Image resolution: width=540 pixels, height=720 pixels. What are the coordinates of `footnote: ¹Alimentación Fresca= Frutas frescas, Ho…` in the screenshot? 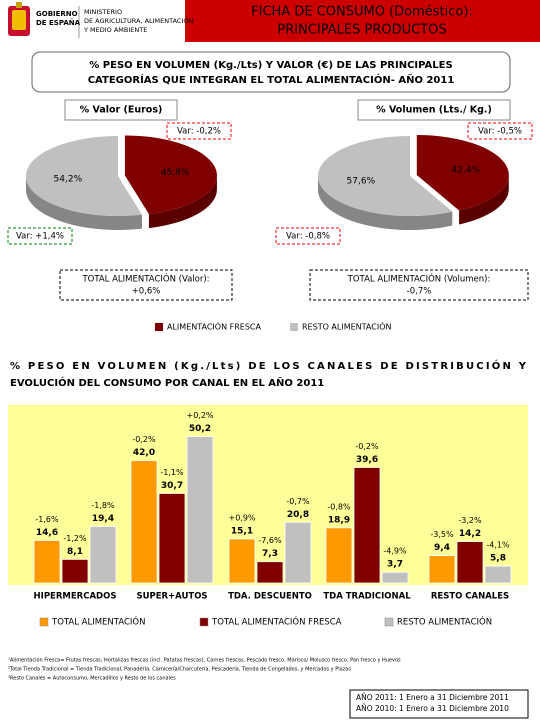 It's located at (204, 660).